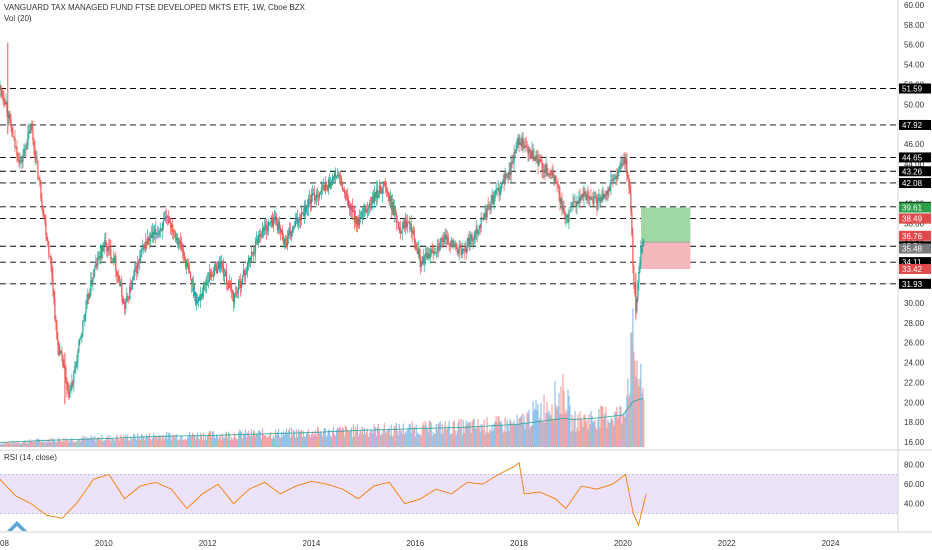  Describe the element at coordinates (831, 543) in the screenshot. I see `time-tick-8: 2024` at that location.